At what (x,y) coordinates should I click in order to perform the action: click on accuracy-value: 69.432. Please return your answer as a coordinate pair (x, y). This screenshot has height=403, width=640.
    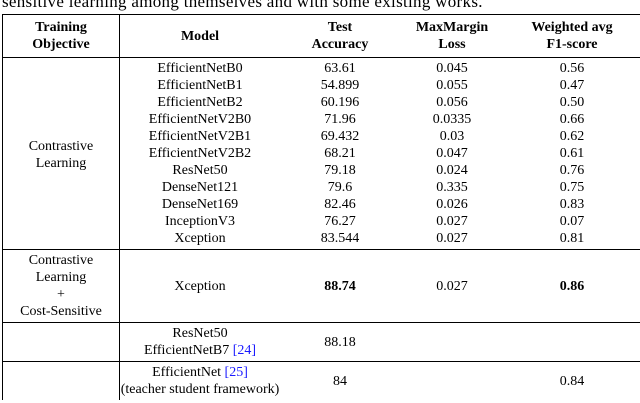
    Looking at the image, I should click on (340, 136).